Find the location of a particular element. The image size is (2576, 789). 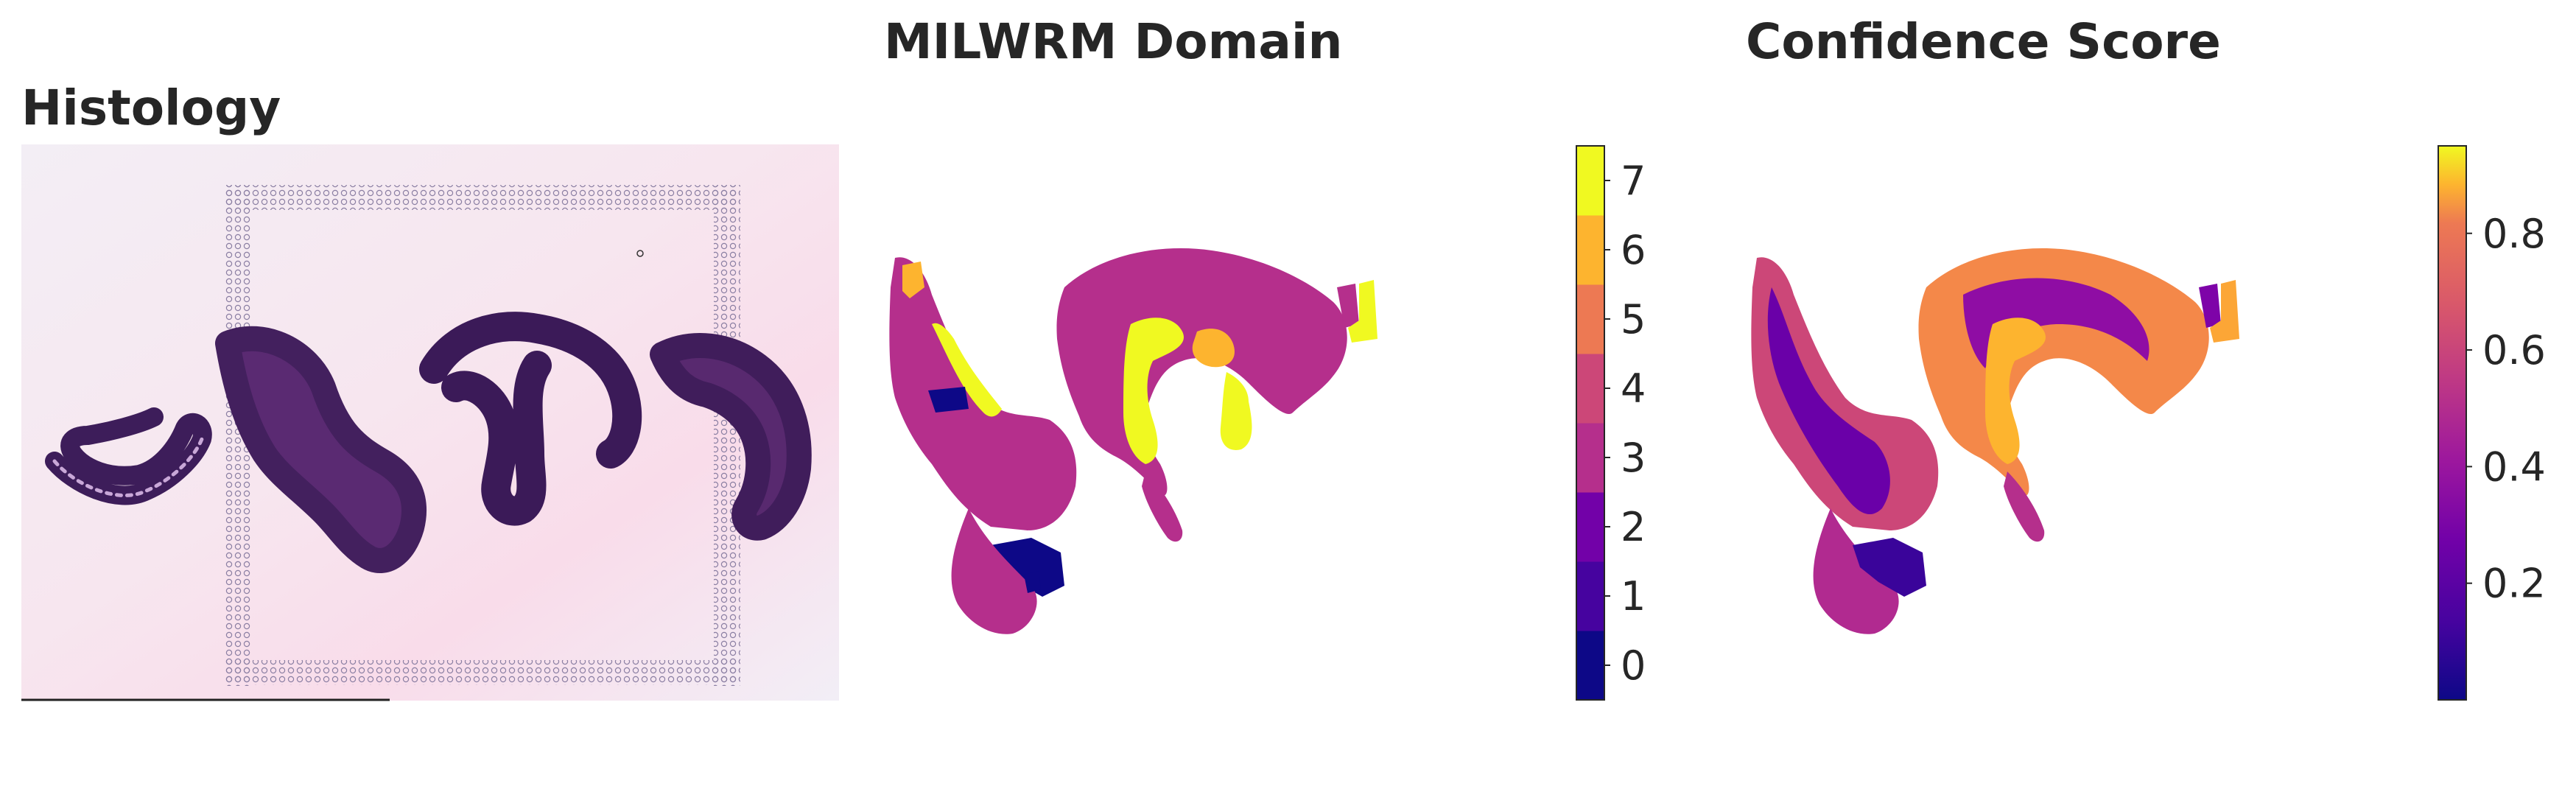

confidence-colorbar-tick-label: 0.2 is located at coordinates (2514, 584).